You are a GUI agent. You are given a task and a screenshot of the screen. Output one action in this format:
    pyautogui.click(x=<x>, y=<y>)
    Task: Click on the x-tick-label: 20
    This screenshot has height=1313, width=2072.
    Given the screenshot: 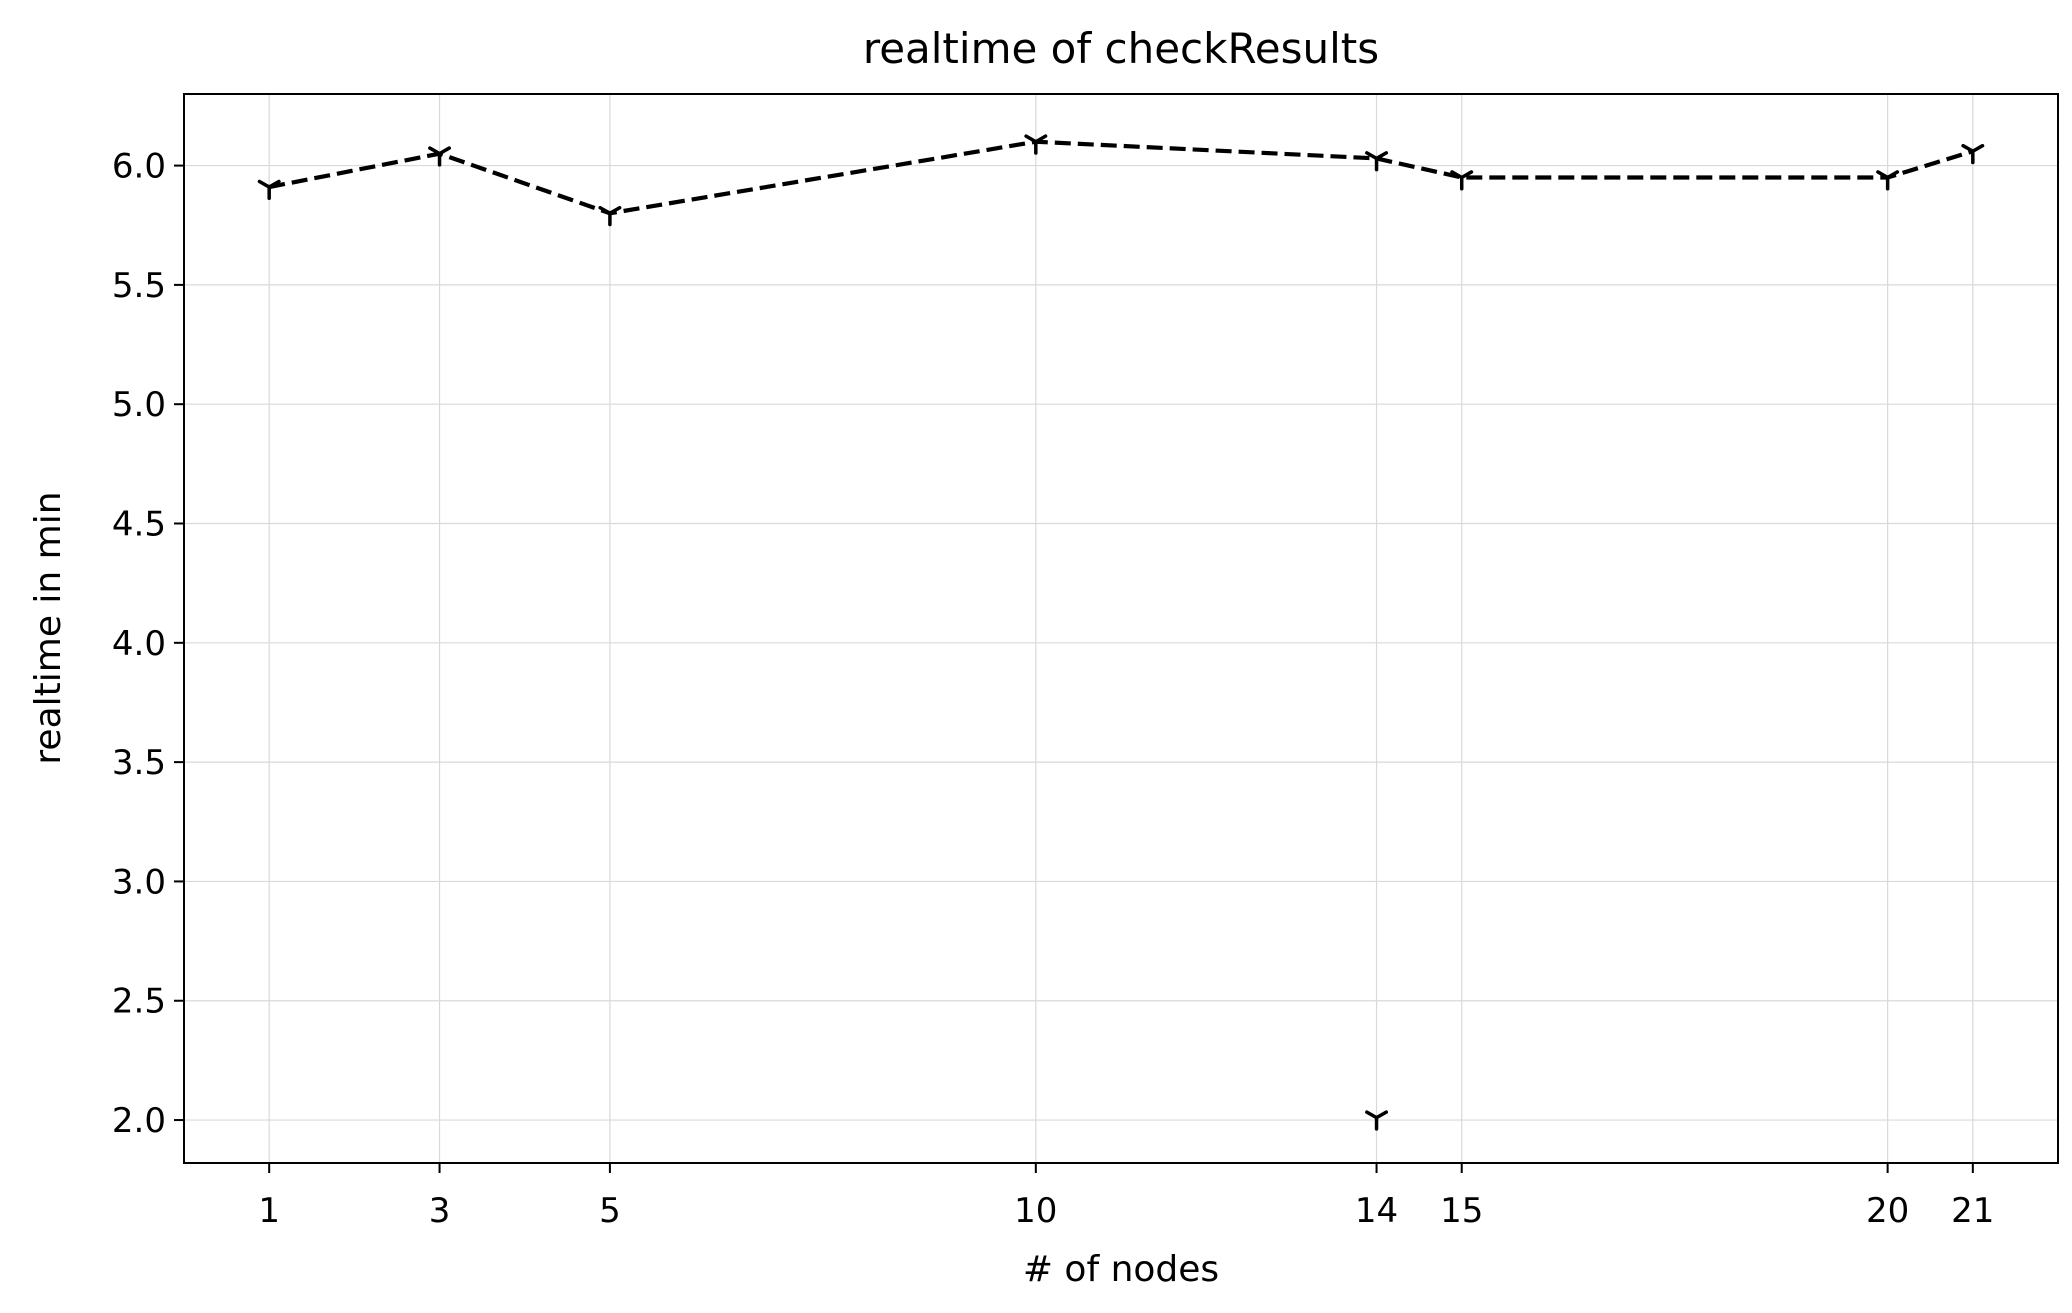 What is the action you would take?
    pyautogui.click(x=1887, y=1211)
    